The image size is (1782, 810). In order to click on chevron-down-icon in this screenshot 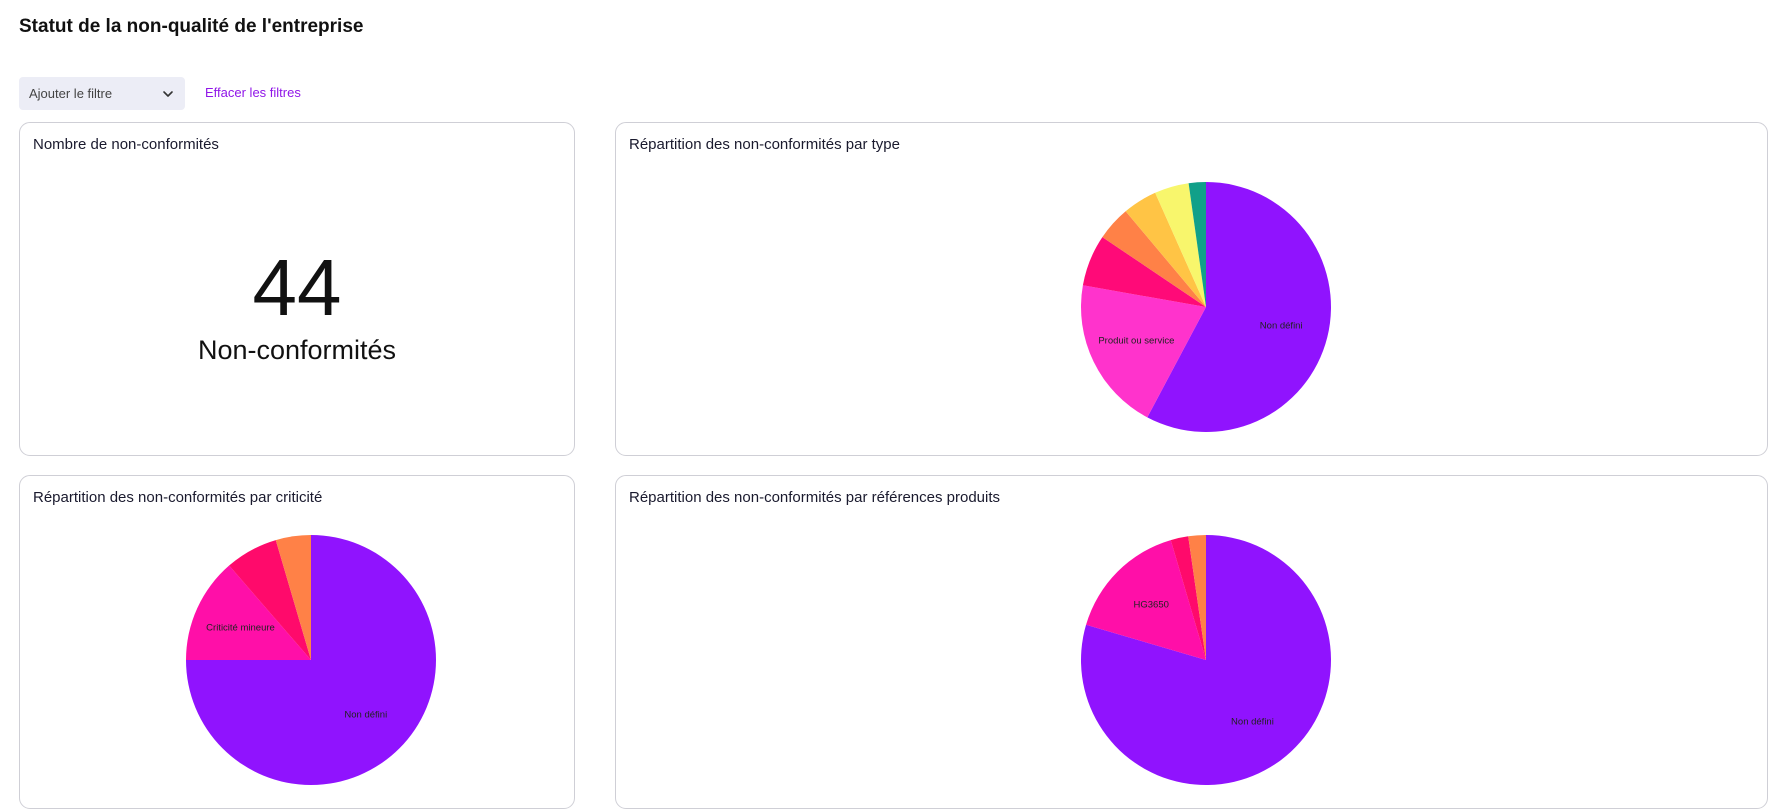, I will do `click(168, 93)`.